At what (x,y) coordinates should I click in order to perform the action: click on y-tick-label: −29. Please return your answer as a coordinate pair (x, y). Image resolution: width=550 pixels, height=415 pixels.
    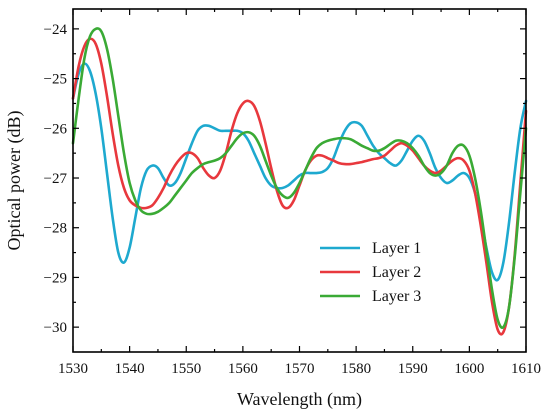
    Looking at the image, I should click on (55, 278).